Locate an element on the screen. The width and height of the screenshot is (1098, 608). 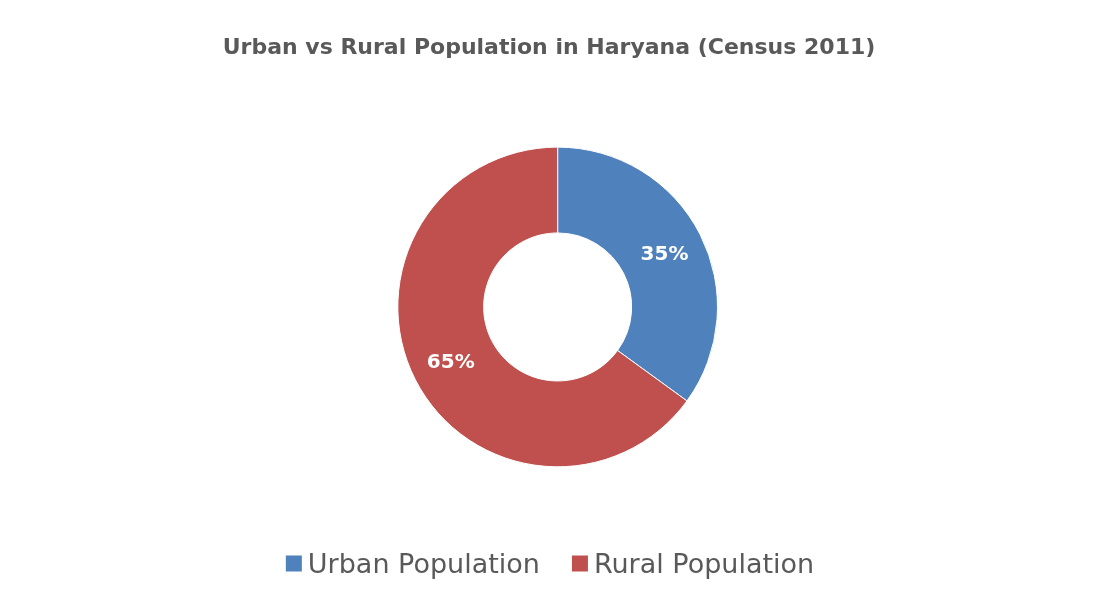
legend-label: Rural Population is located at coordinates (704, 563).